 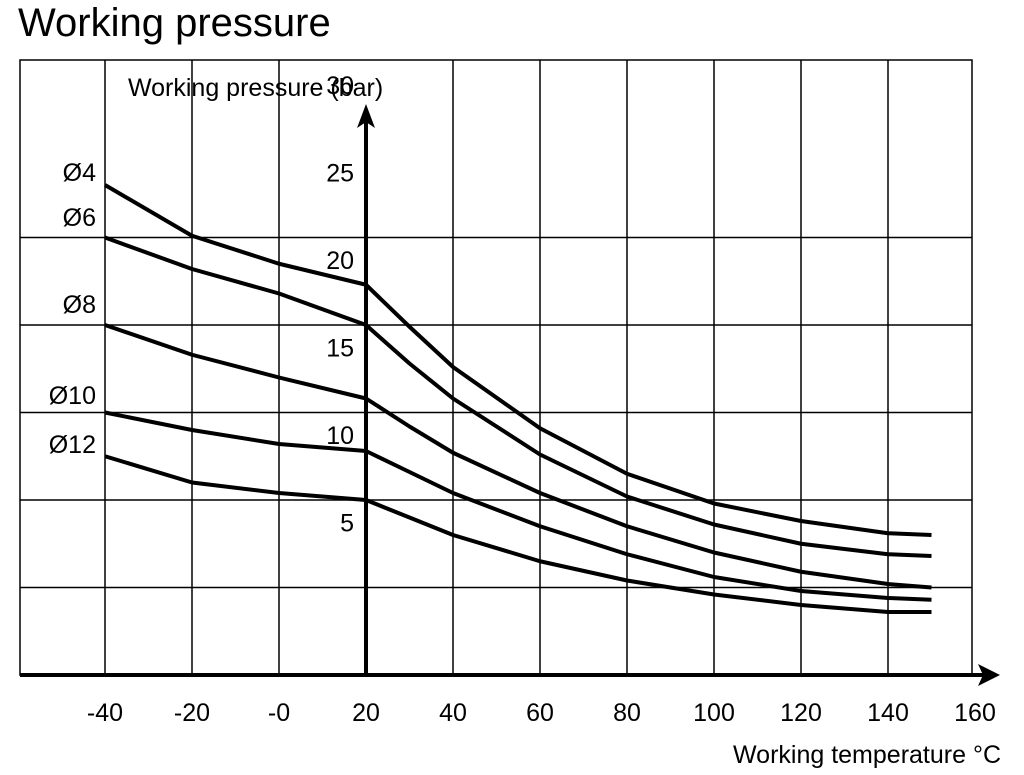 I want to click on x-tick-label: 60, so click(x=540, y=713).